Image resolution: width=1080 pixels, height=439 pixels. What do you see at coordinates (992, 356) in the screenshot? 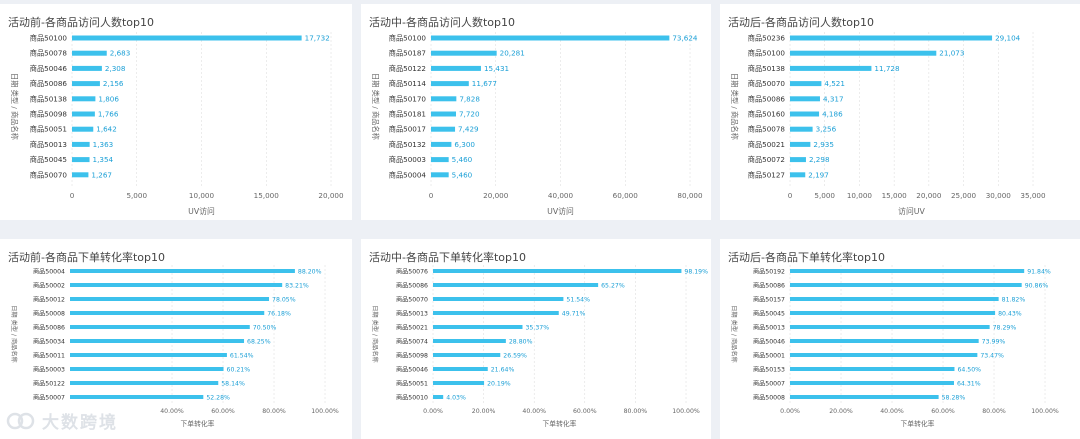
I see `data-label: 73.47%` at bounding box center [992, 356].